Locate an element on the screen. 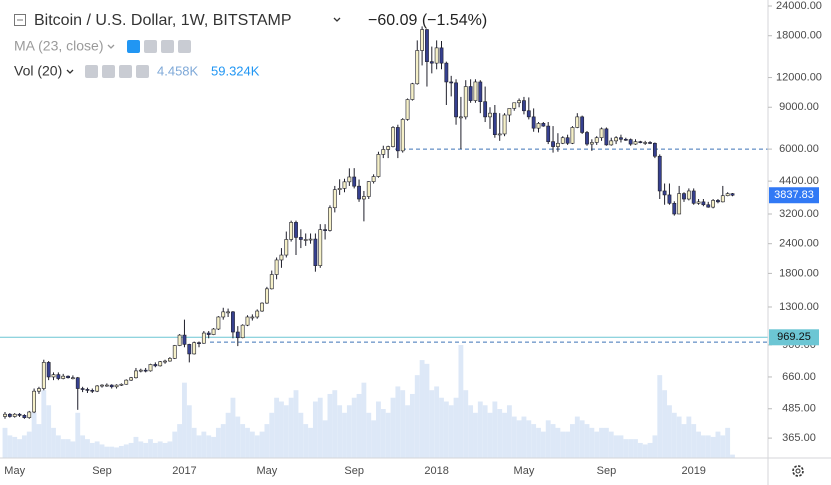  y-tick-label: 1800.00 is located at coordinates (799, 273).